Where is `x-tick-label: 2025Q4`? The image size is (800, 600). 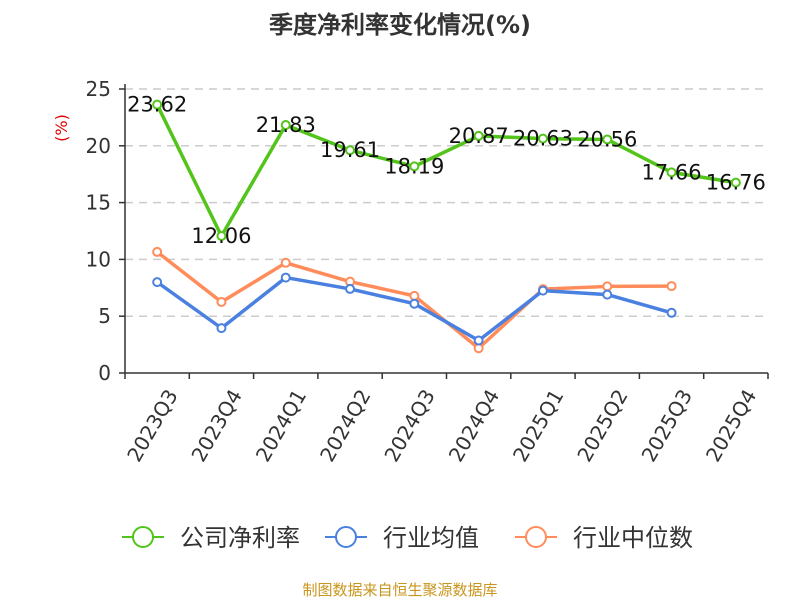
x-tick-label: 2025Q4 is located at coordinates (731, 425).